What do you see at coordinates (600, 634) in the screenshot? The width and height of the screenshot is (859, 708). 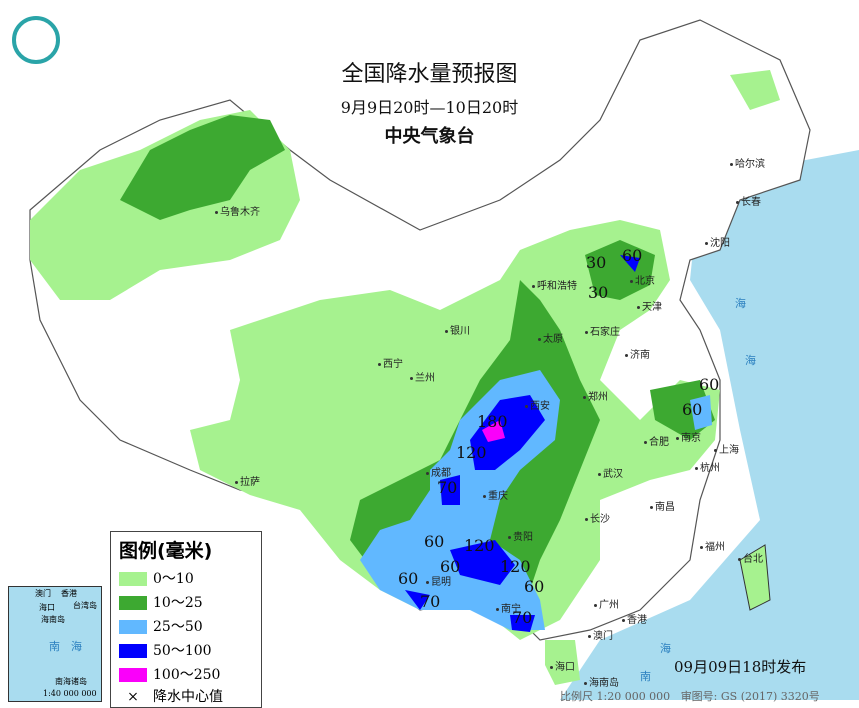 I see `city-label: 澳门` at bounding box center [600, 634].